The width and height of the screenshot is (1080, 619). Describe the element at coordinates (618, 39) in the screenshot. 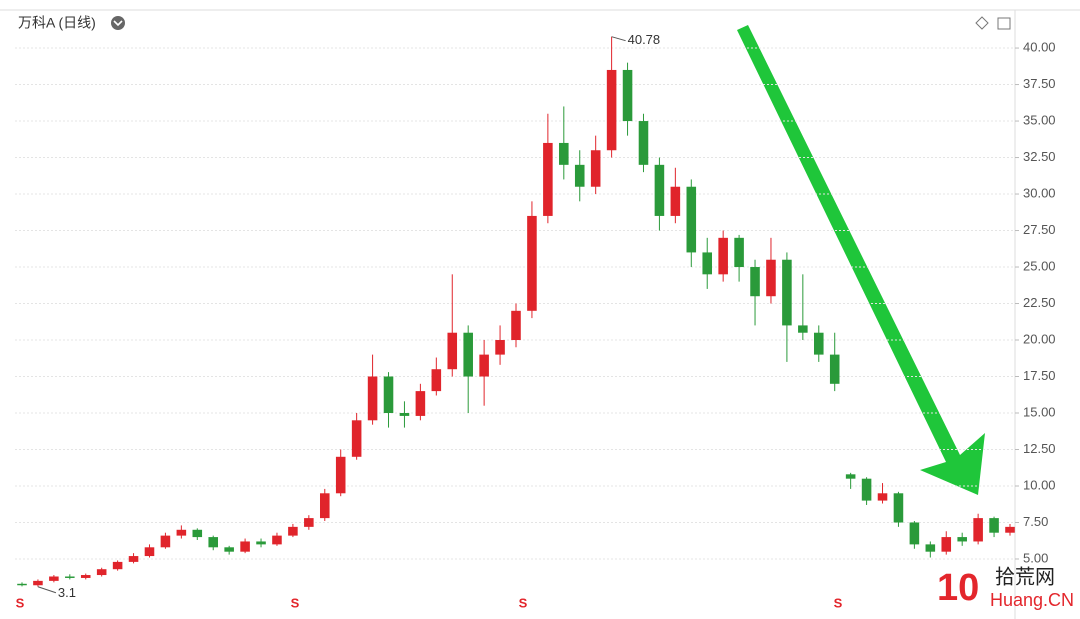

I see `max-pointer` at that location.